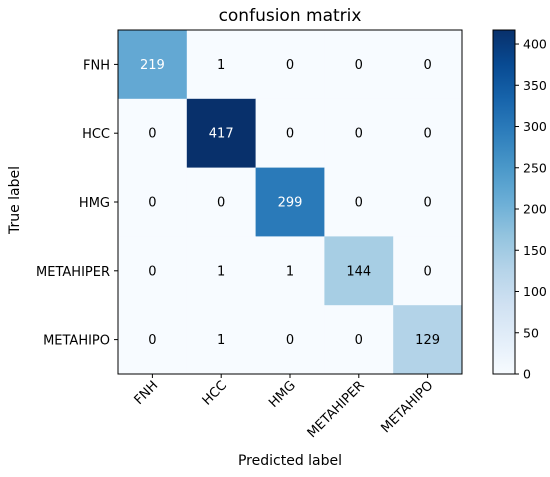  I want to click on colorbar-tick-label: 100, so click(535, 291).